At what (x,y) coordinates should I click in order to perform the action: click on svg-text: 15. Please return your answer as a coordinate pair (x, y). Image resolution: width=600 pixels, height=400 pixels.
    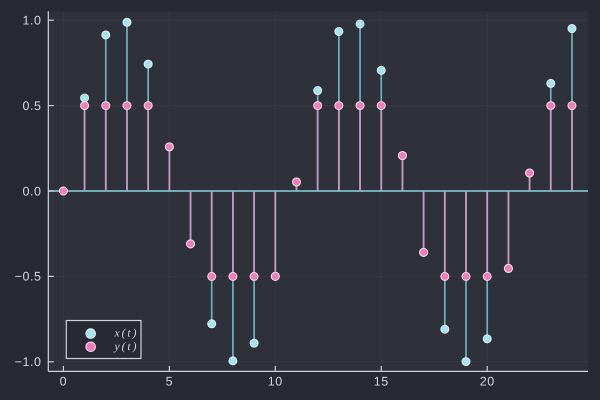
    Looking at the image, I should click on (381, 382).